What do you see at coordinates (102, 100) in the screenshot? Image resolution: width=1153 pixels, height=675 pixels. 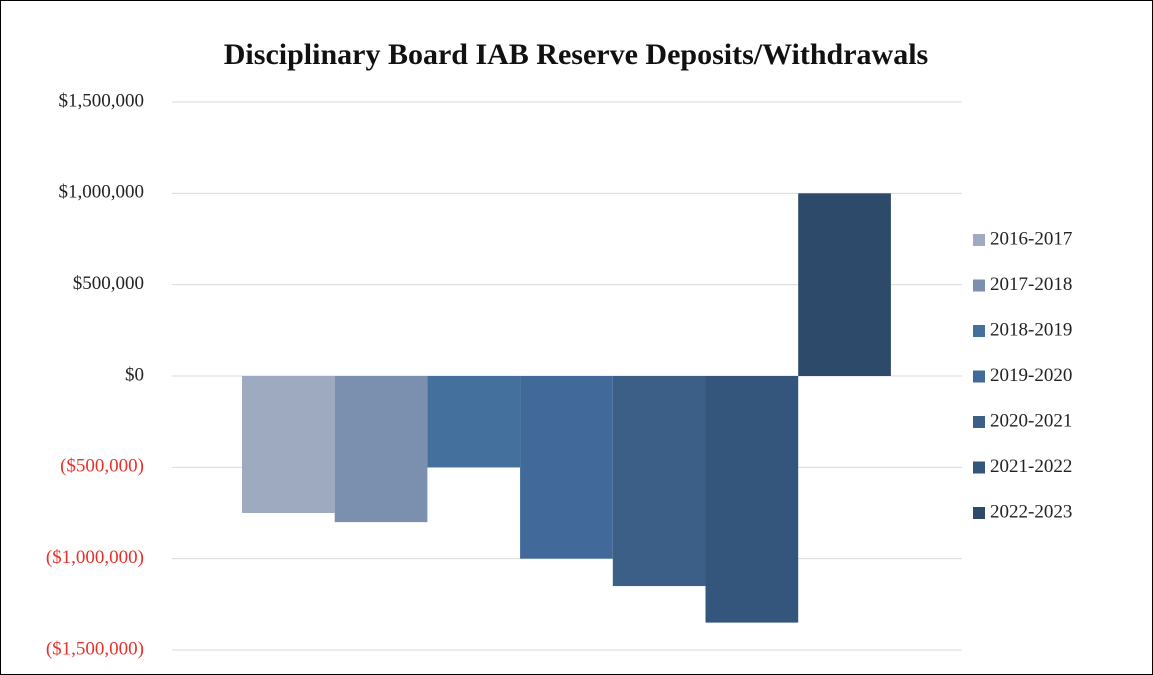 I see `y-tick-label: $1,500,000` at bounding box center [102, 100].